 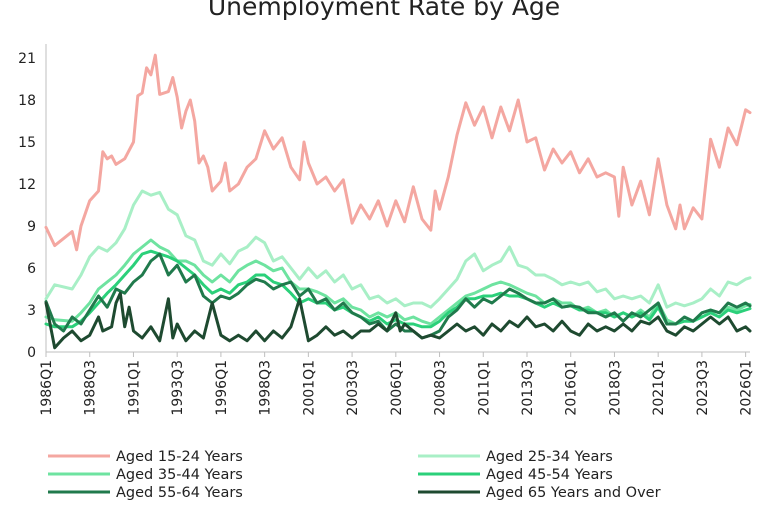 What do you see at coordinates (47, 388) in the screenshot?
I see `x-tick-label: 1986Q1` at bounding box center [47, 388].